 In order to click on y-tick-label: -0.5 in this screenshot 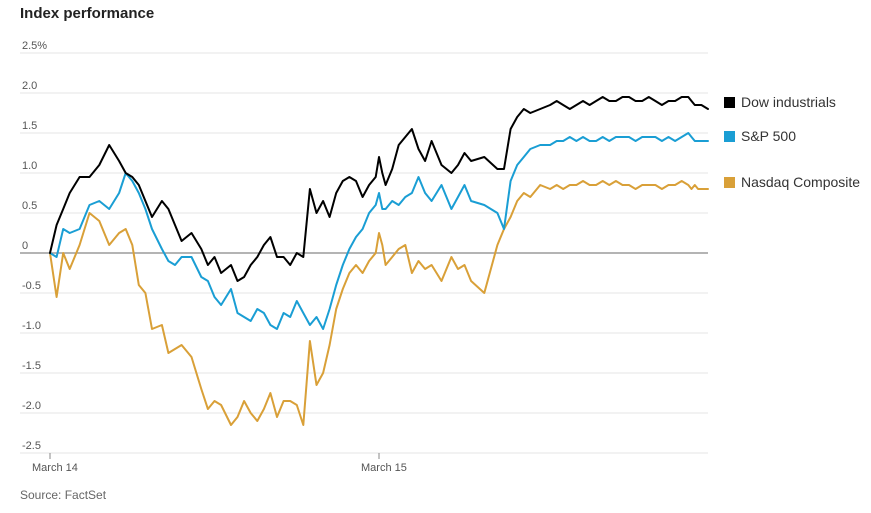, I will do `click(31, 286)`.